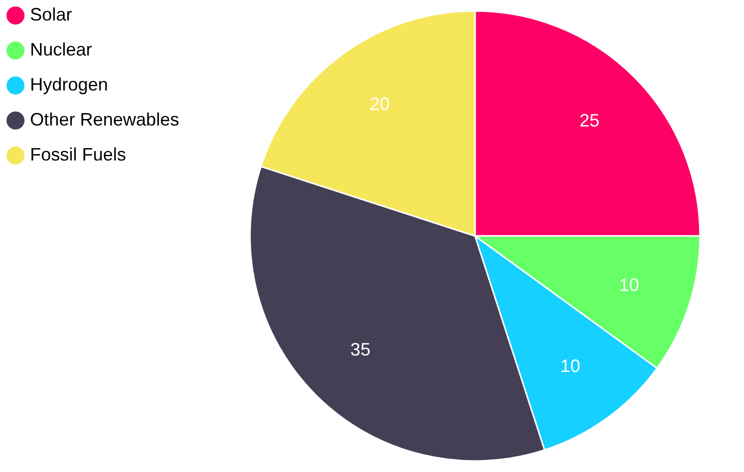 This screenshot has height=472, width=744. Describe the element at coordinates (78, 154) in the screenshot. I see `legend-label: Fossil Fuels` at that location.